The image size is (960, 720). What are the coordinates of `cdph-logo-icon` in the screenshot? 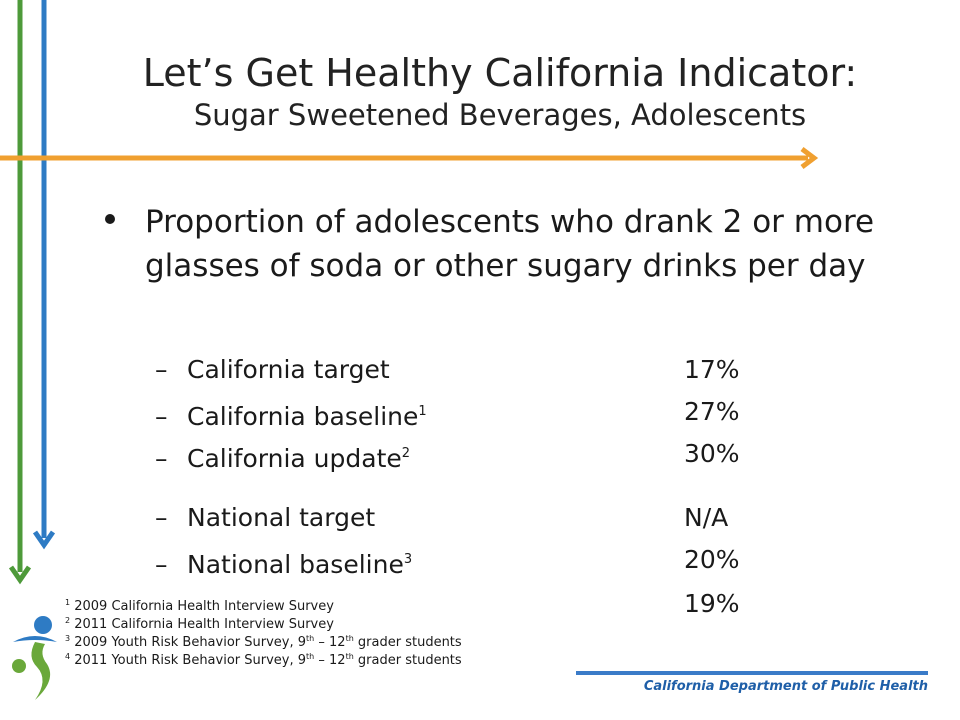 It's located at (34, 658).